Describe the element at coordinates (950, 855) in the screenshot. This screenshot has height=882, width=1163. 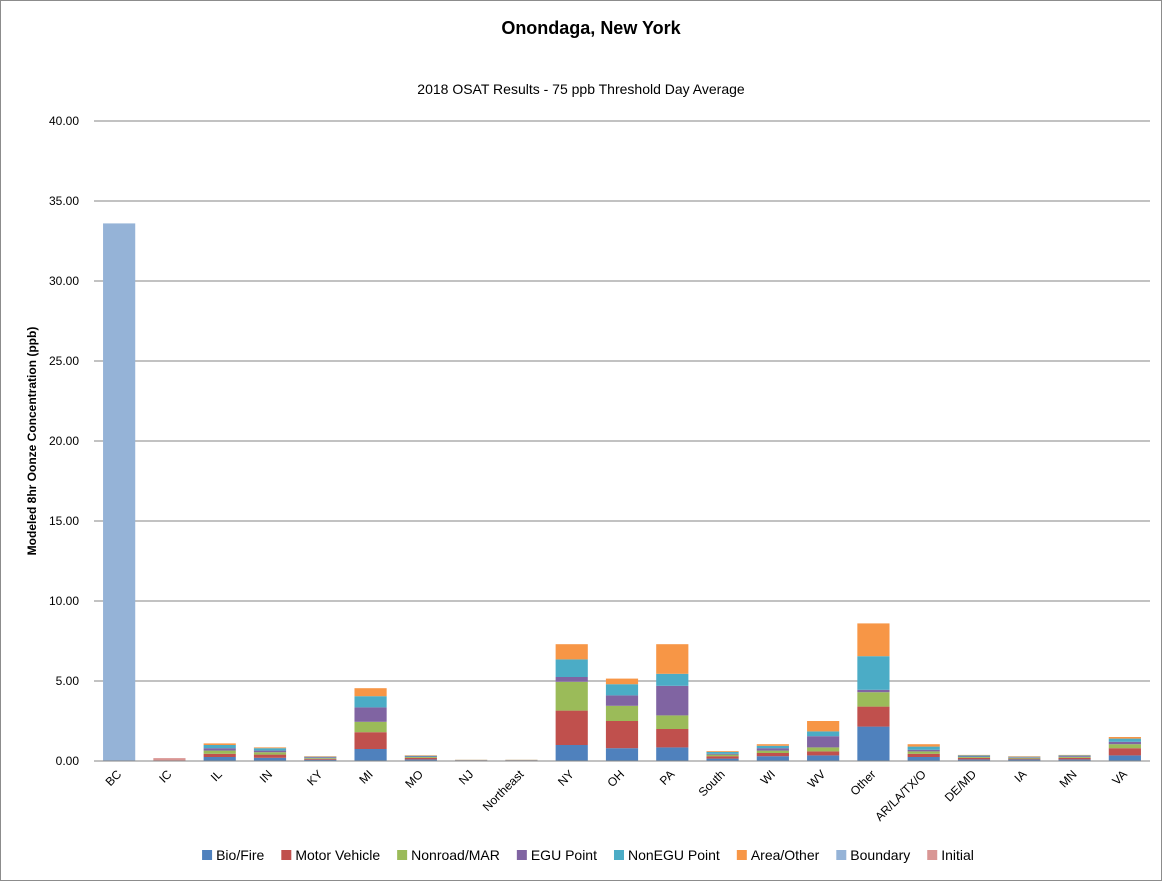
I see `legend-item: Initial` at that location.